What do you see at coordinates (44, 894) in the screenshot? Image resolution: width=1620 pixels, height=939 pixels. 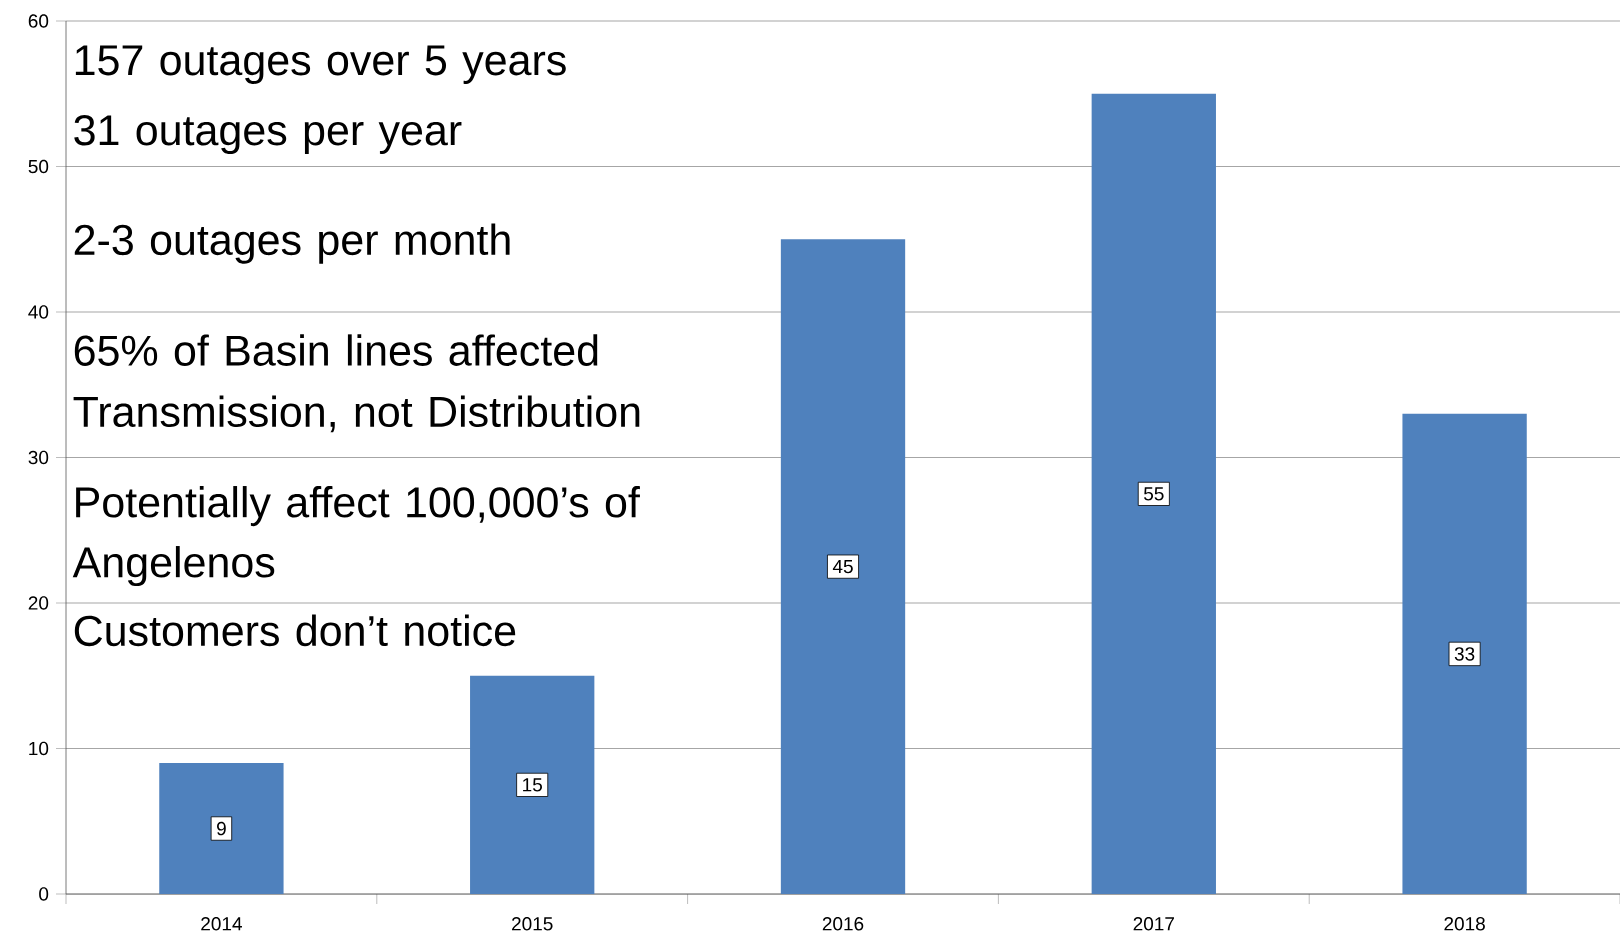 I see `y-tick-label: 0` at bounding box center [44, 894].